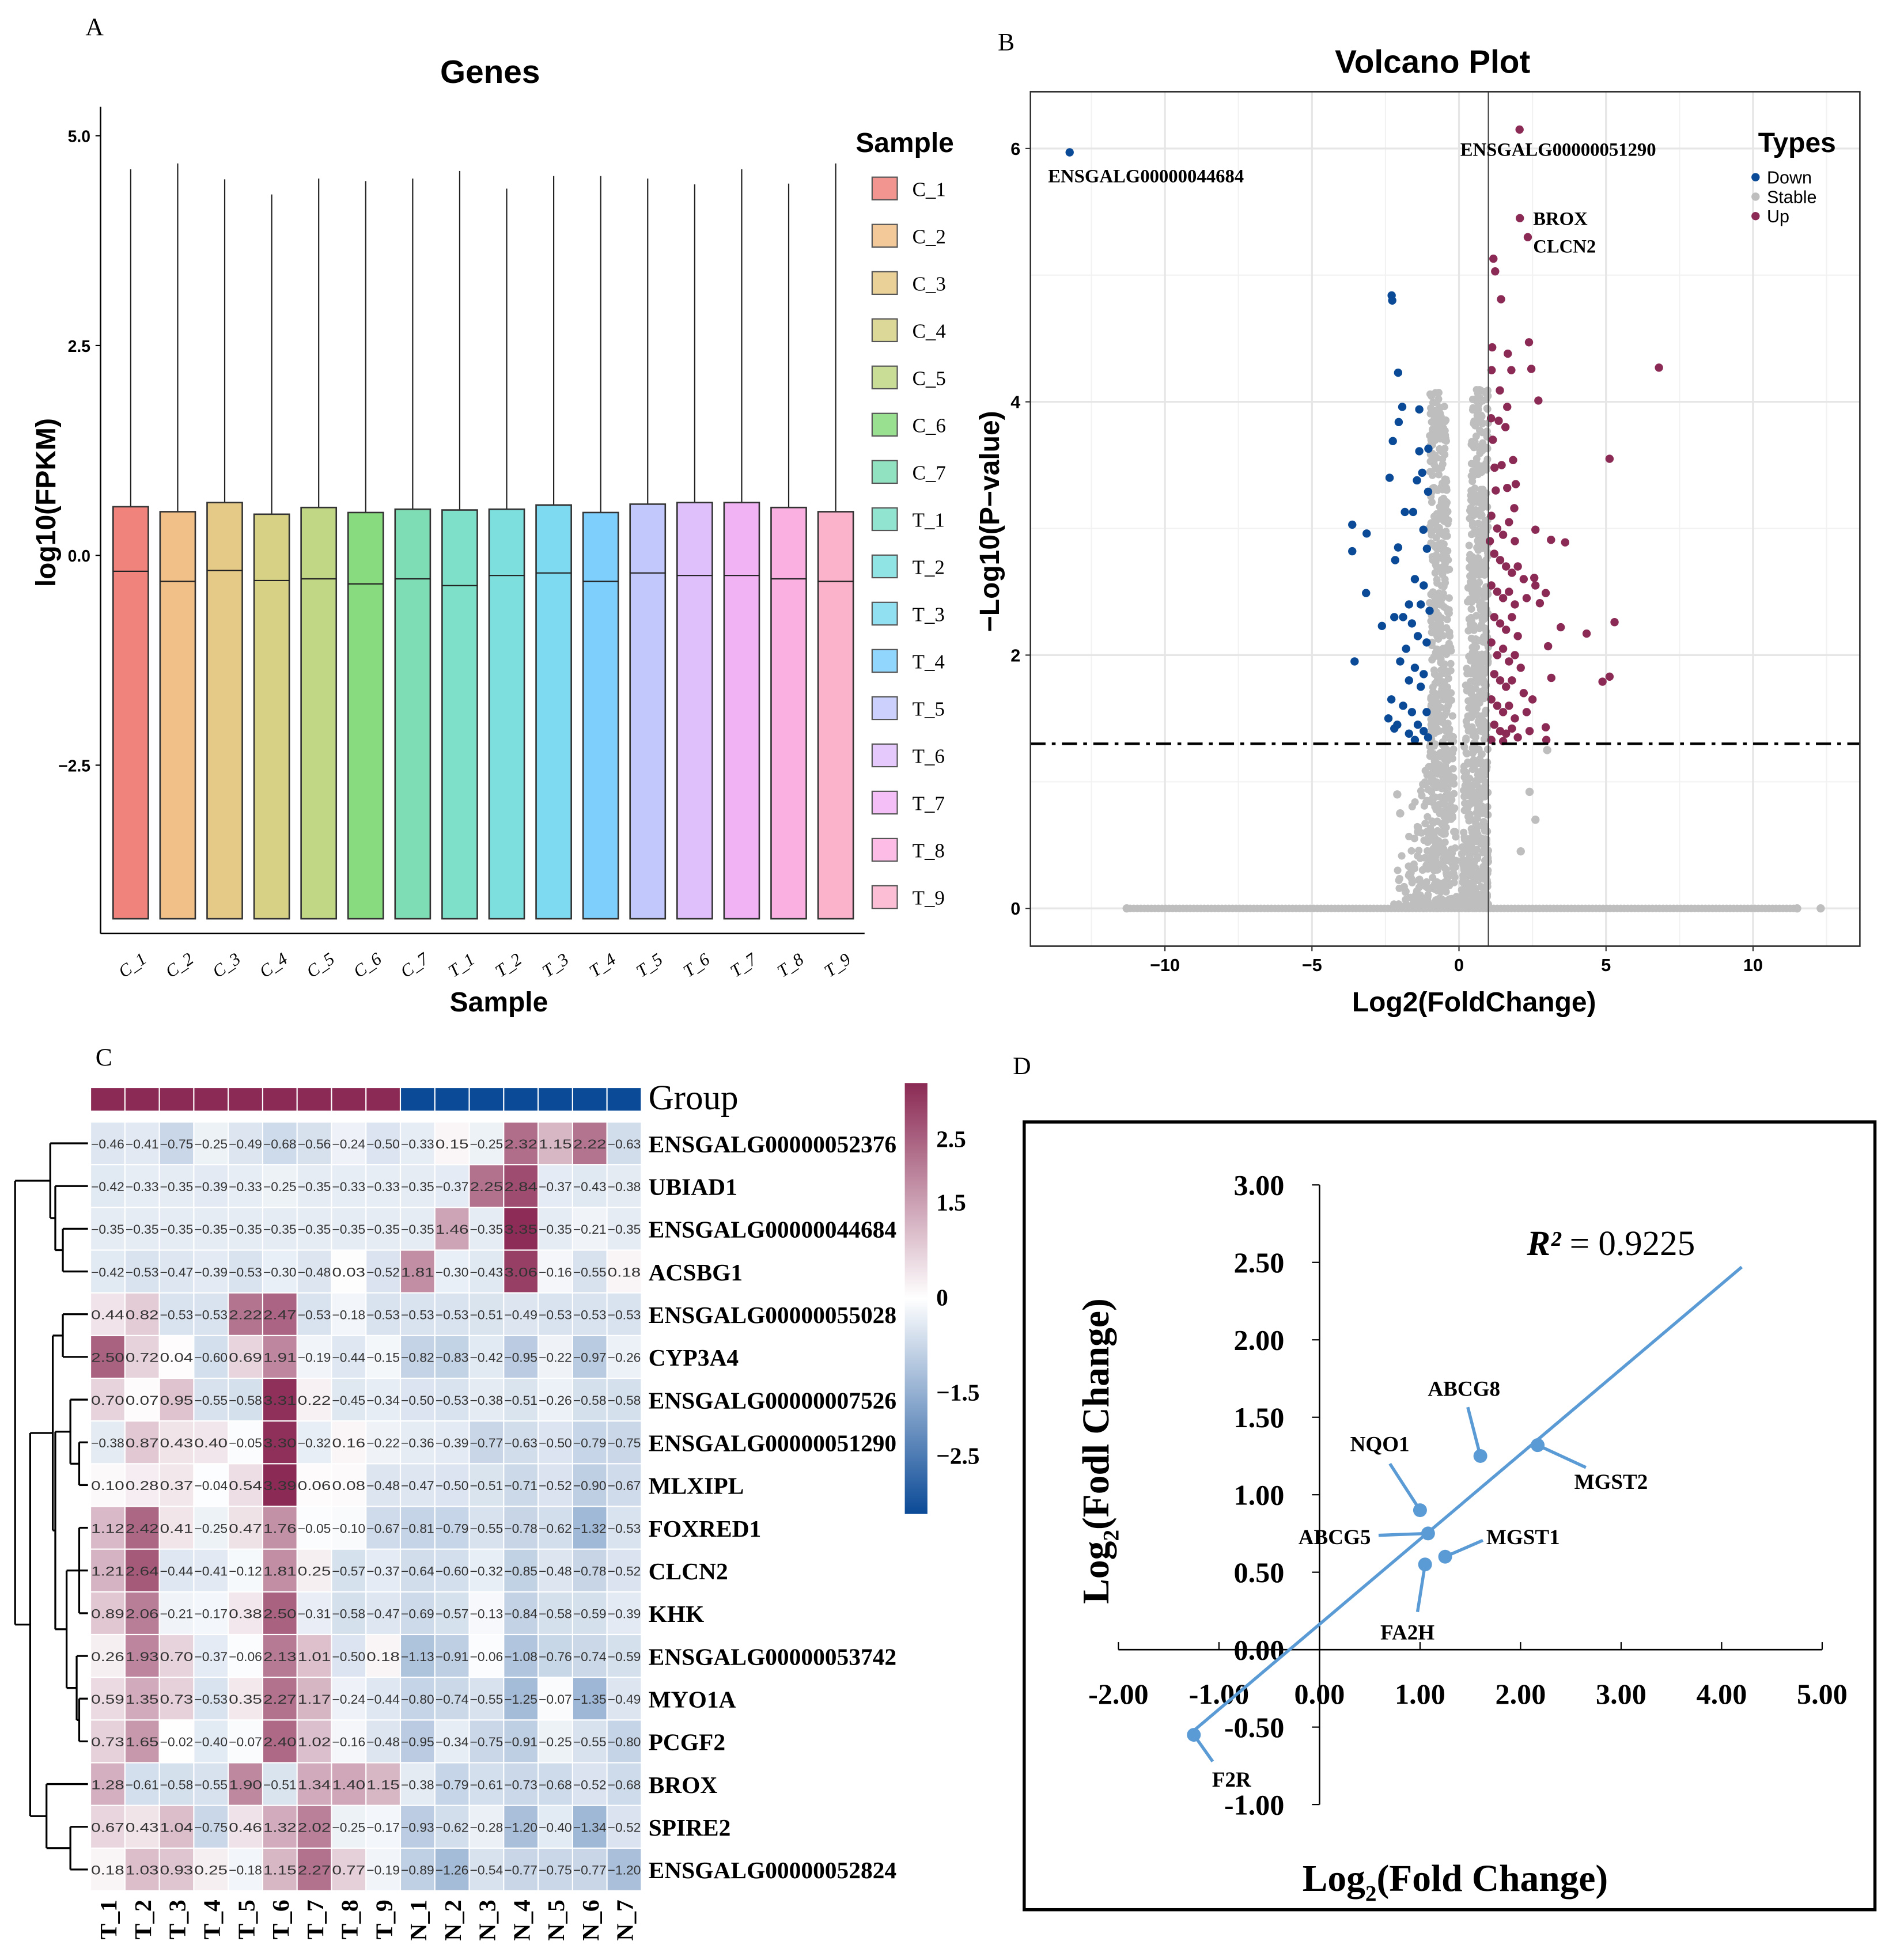 Image resolution: width=1885 pixels, height=1960 pixels. What do you see at coordinates (521, 1187) in the screenshot?
I see `cell-value: 2.84` at bounding box center [521, 1187].